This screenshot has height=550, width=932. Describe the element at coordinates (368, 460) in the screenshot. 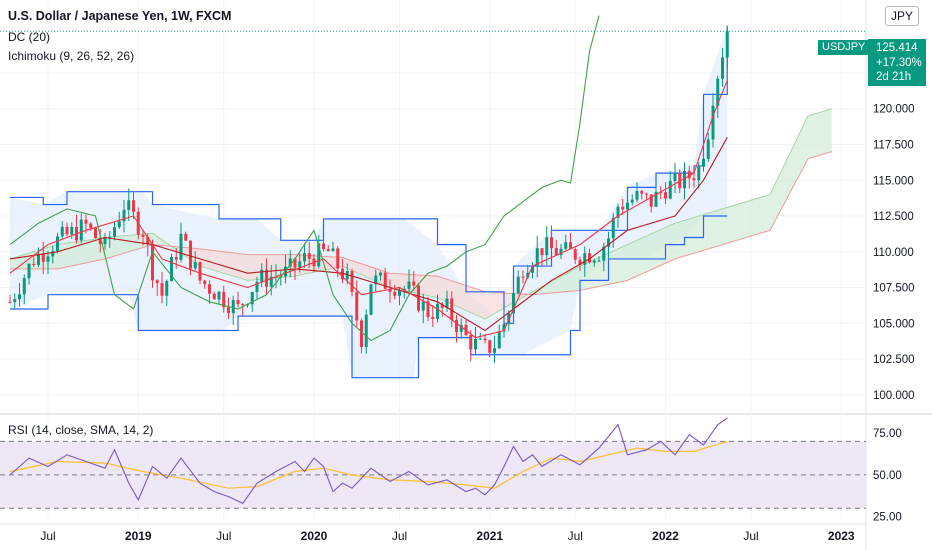

I see `rsi-line` at that location.